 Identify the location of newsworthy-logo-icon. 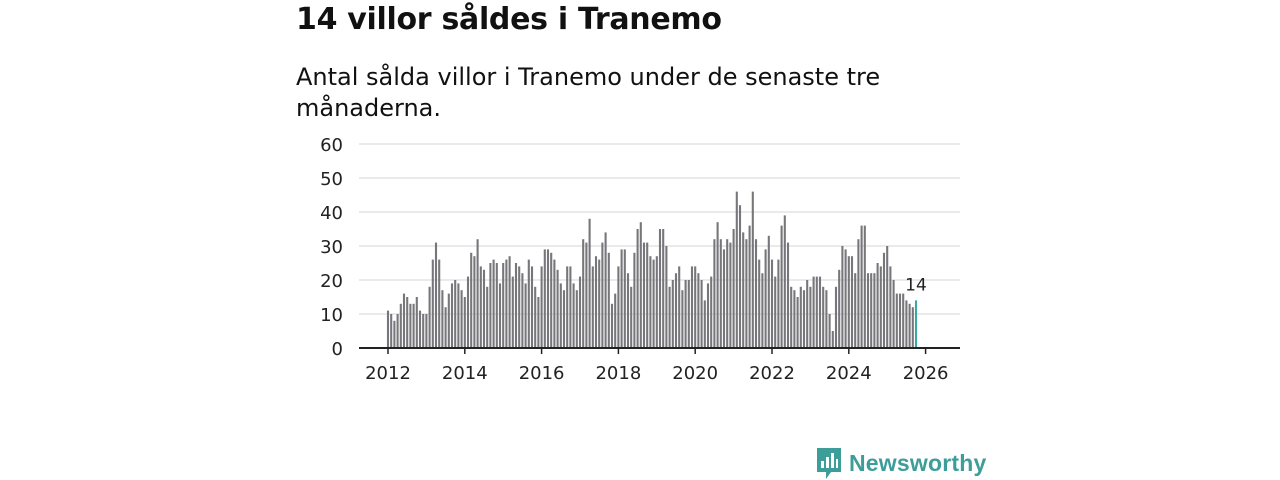
(829, 463).